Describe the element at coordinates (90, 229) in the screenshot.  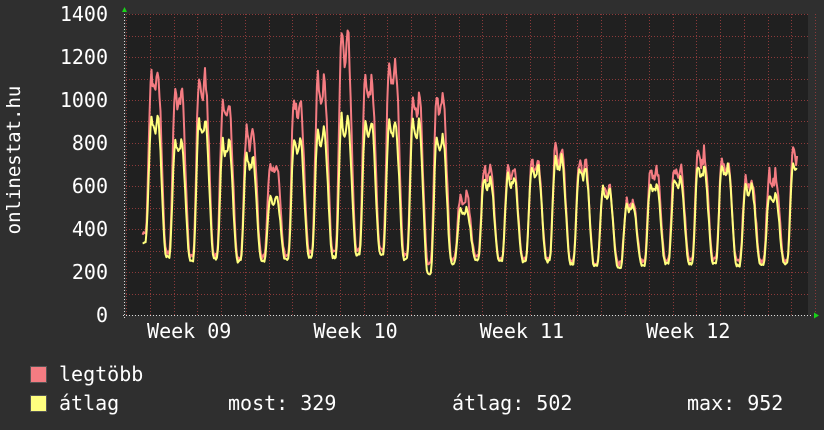
I see `y-tick-label: 400` at that location.